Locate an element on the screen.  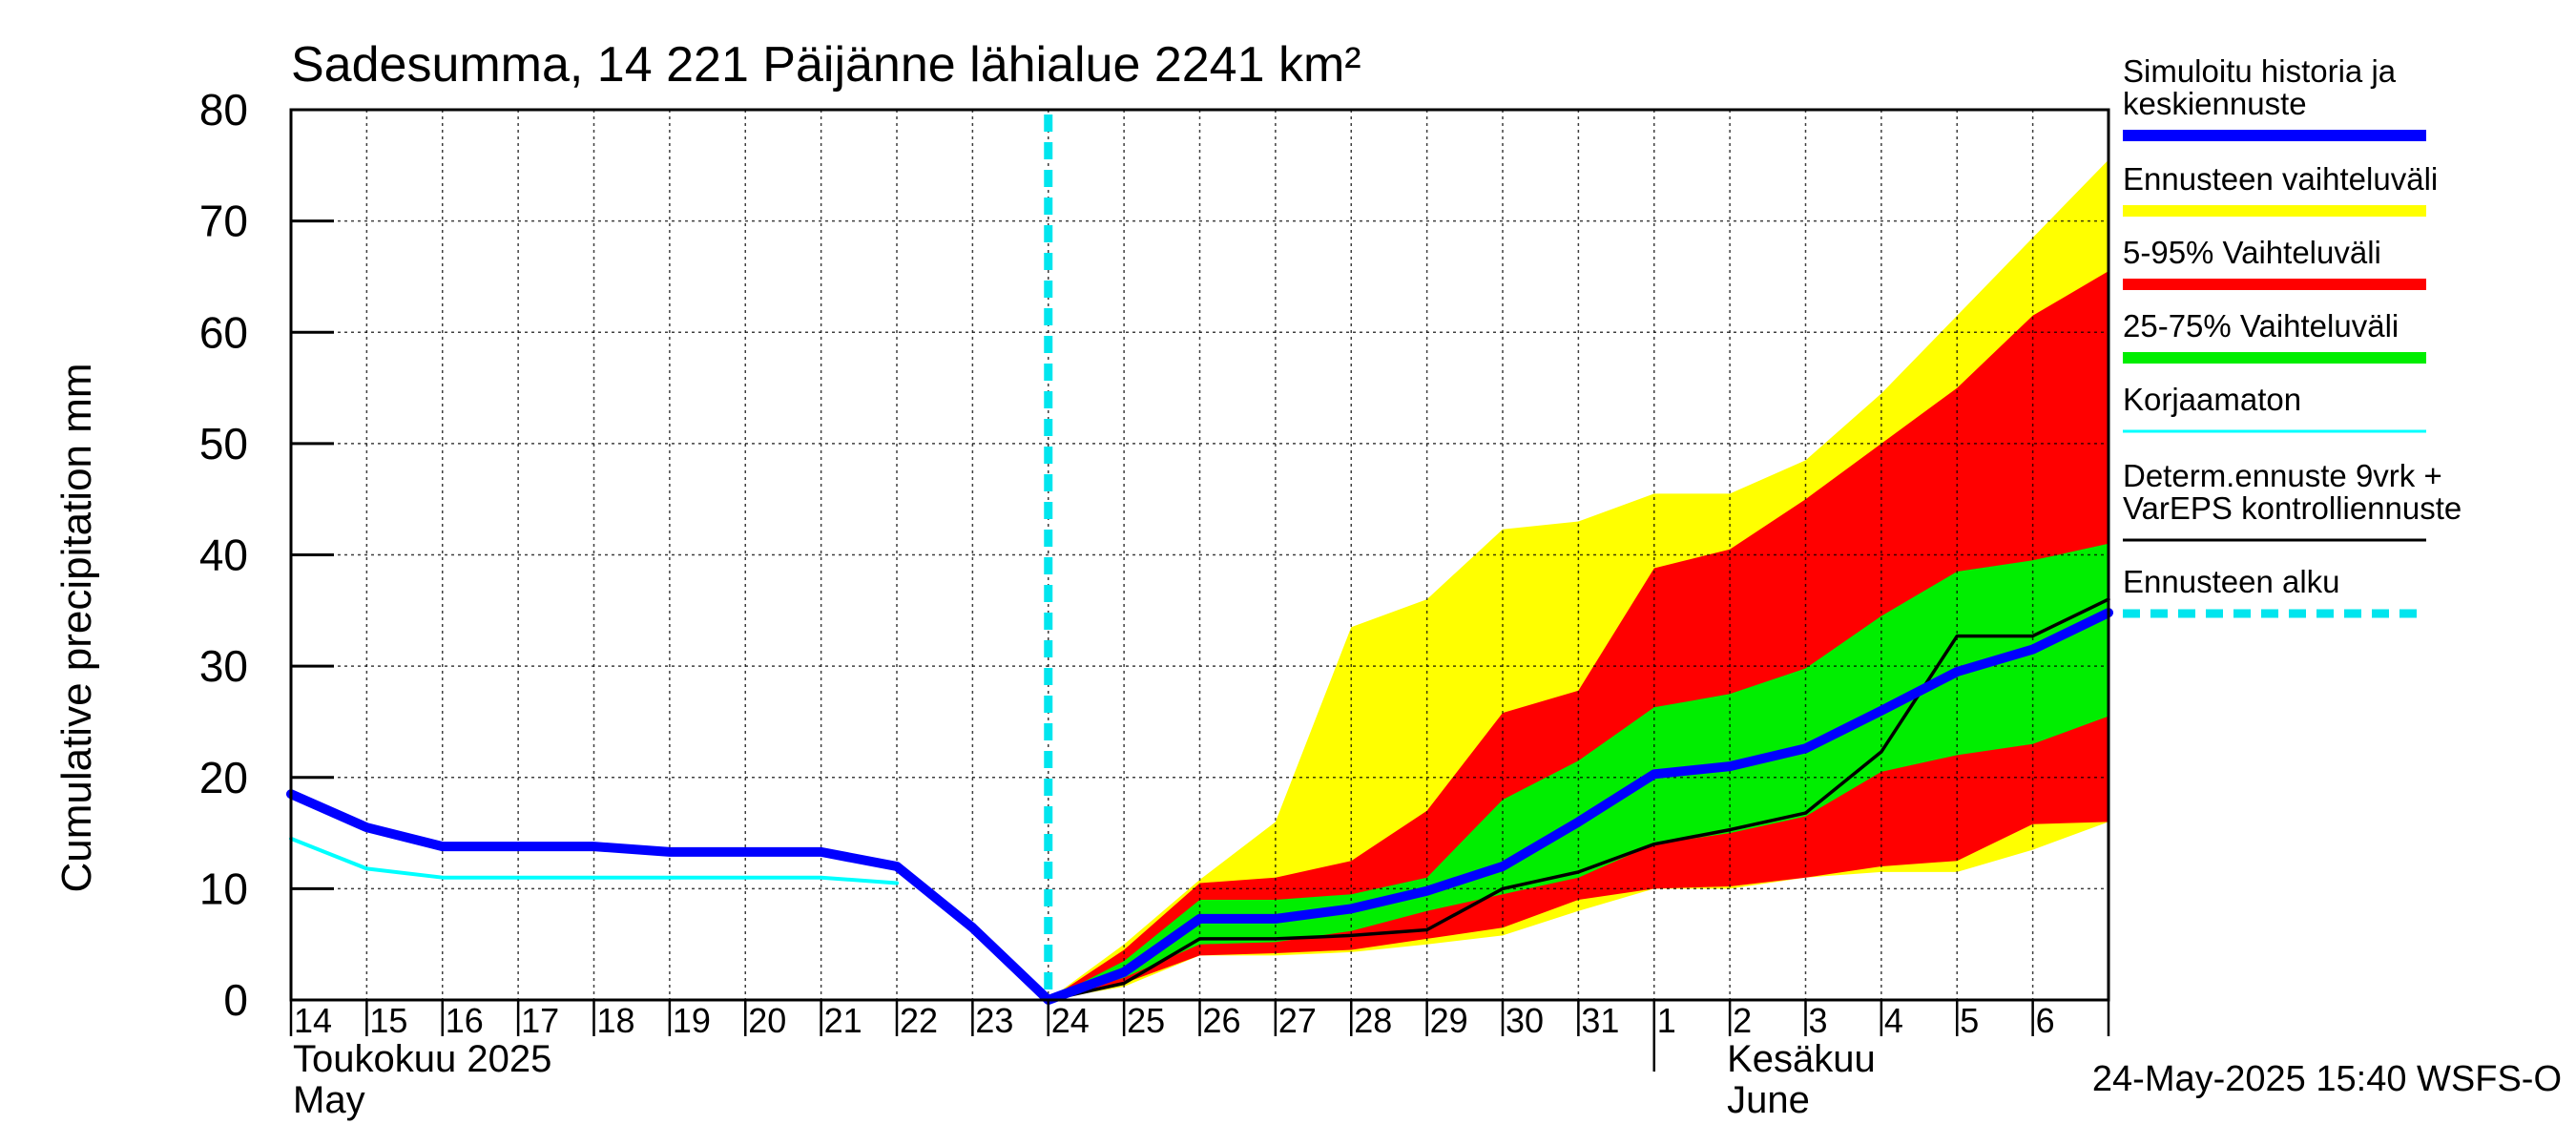
x-tick-label: 5 is located at coordinates (1969, 1021).